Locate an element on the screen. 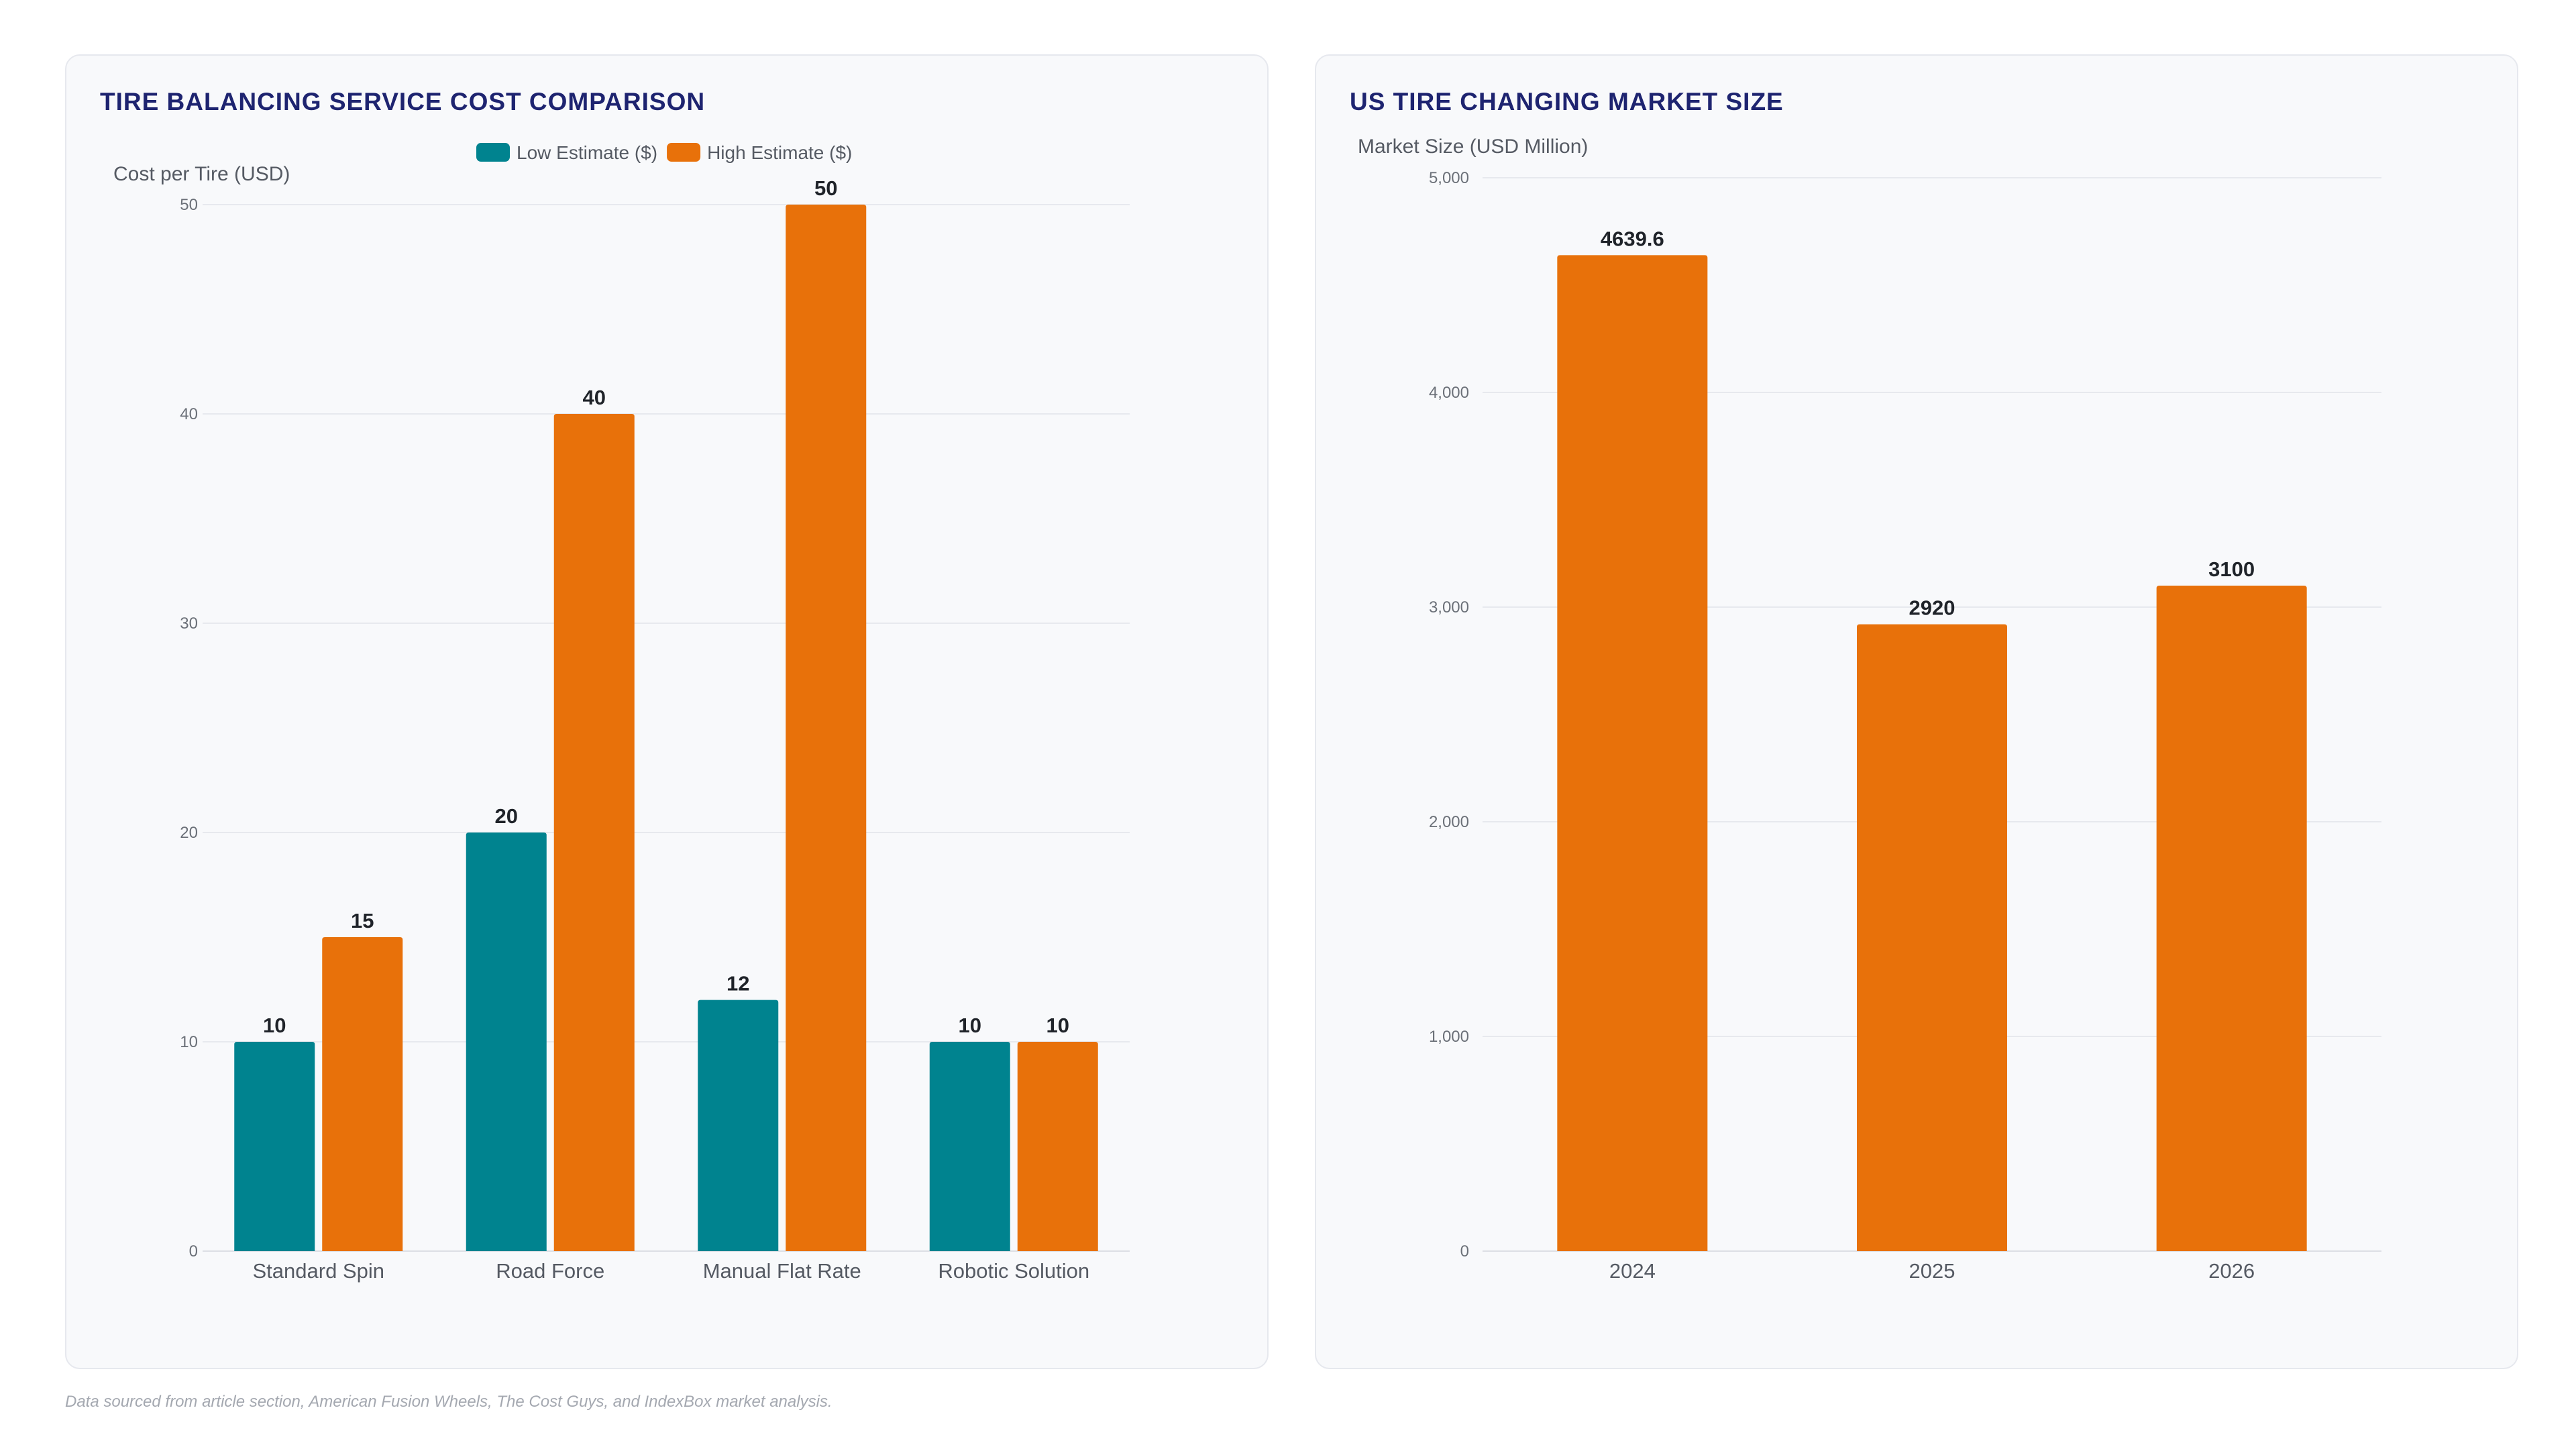 Image resolution: width=2576 pixels, height=1449 pixels. market-size-title: US TIRE CHANGING MARKET SIZE is located at coordinates (1567, 101).